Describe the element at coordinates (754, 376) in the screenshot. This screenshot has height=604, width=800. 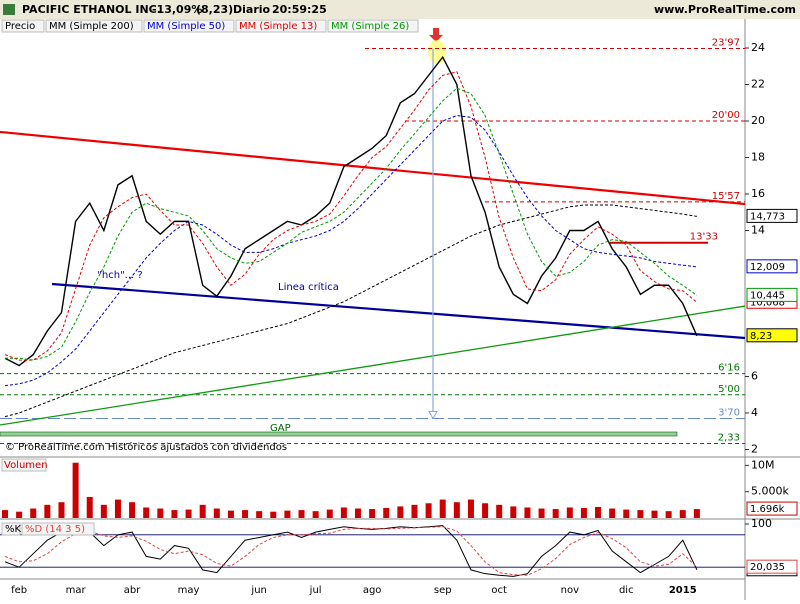
I see `y-tick-label: 6` at that location.